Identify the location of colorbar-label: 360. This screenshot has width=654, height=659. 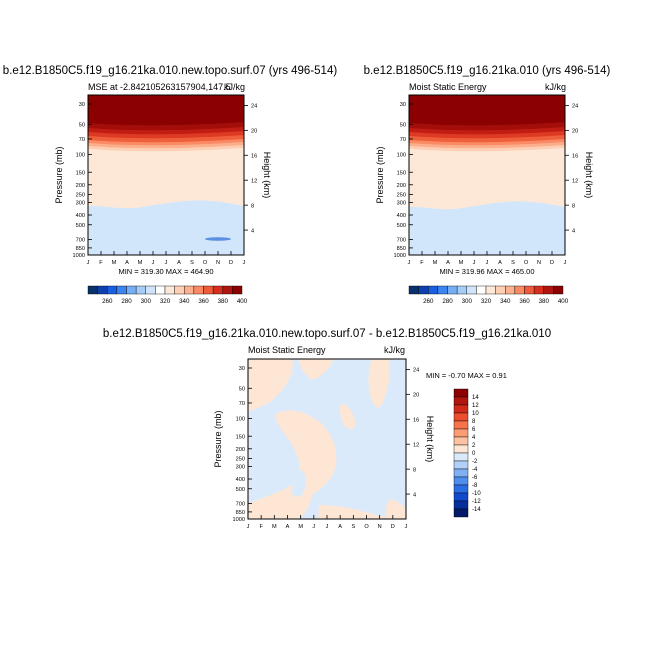
(203, 301).